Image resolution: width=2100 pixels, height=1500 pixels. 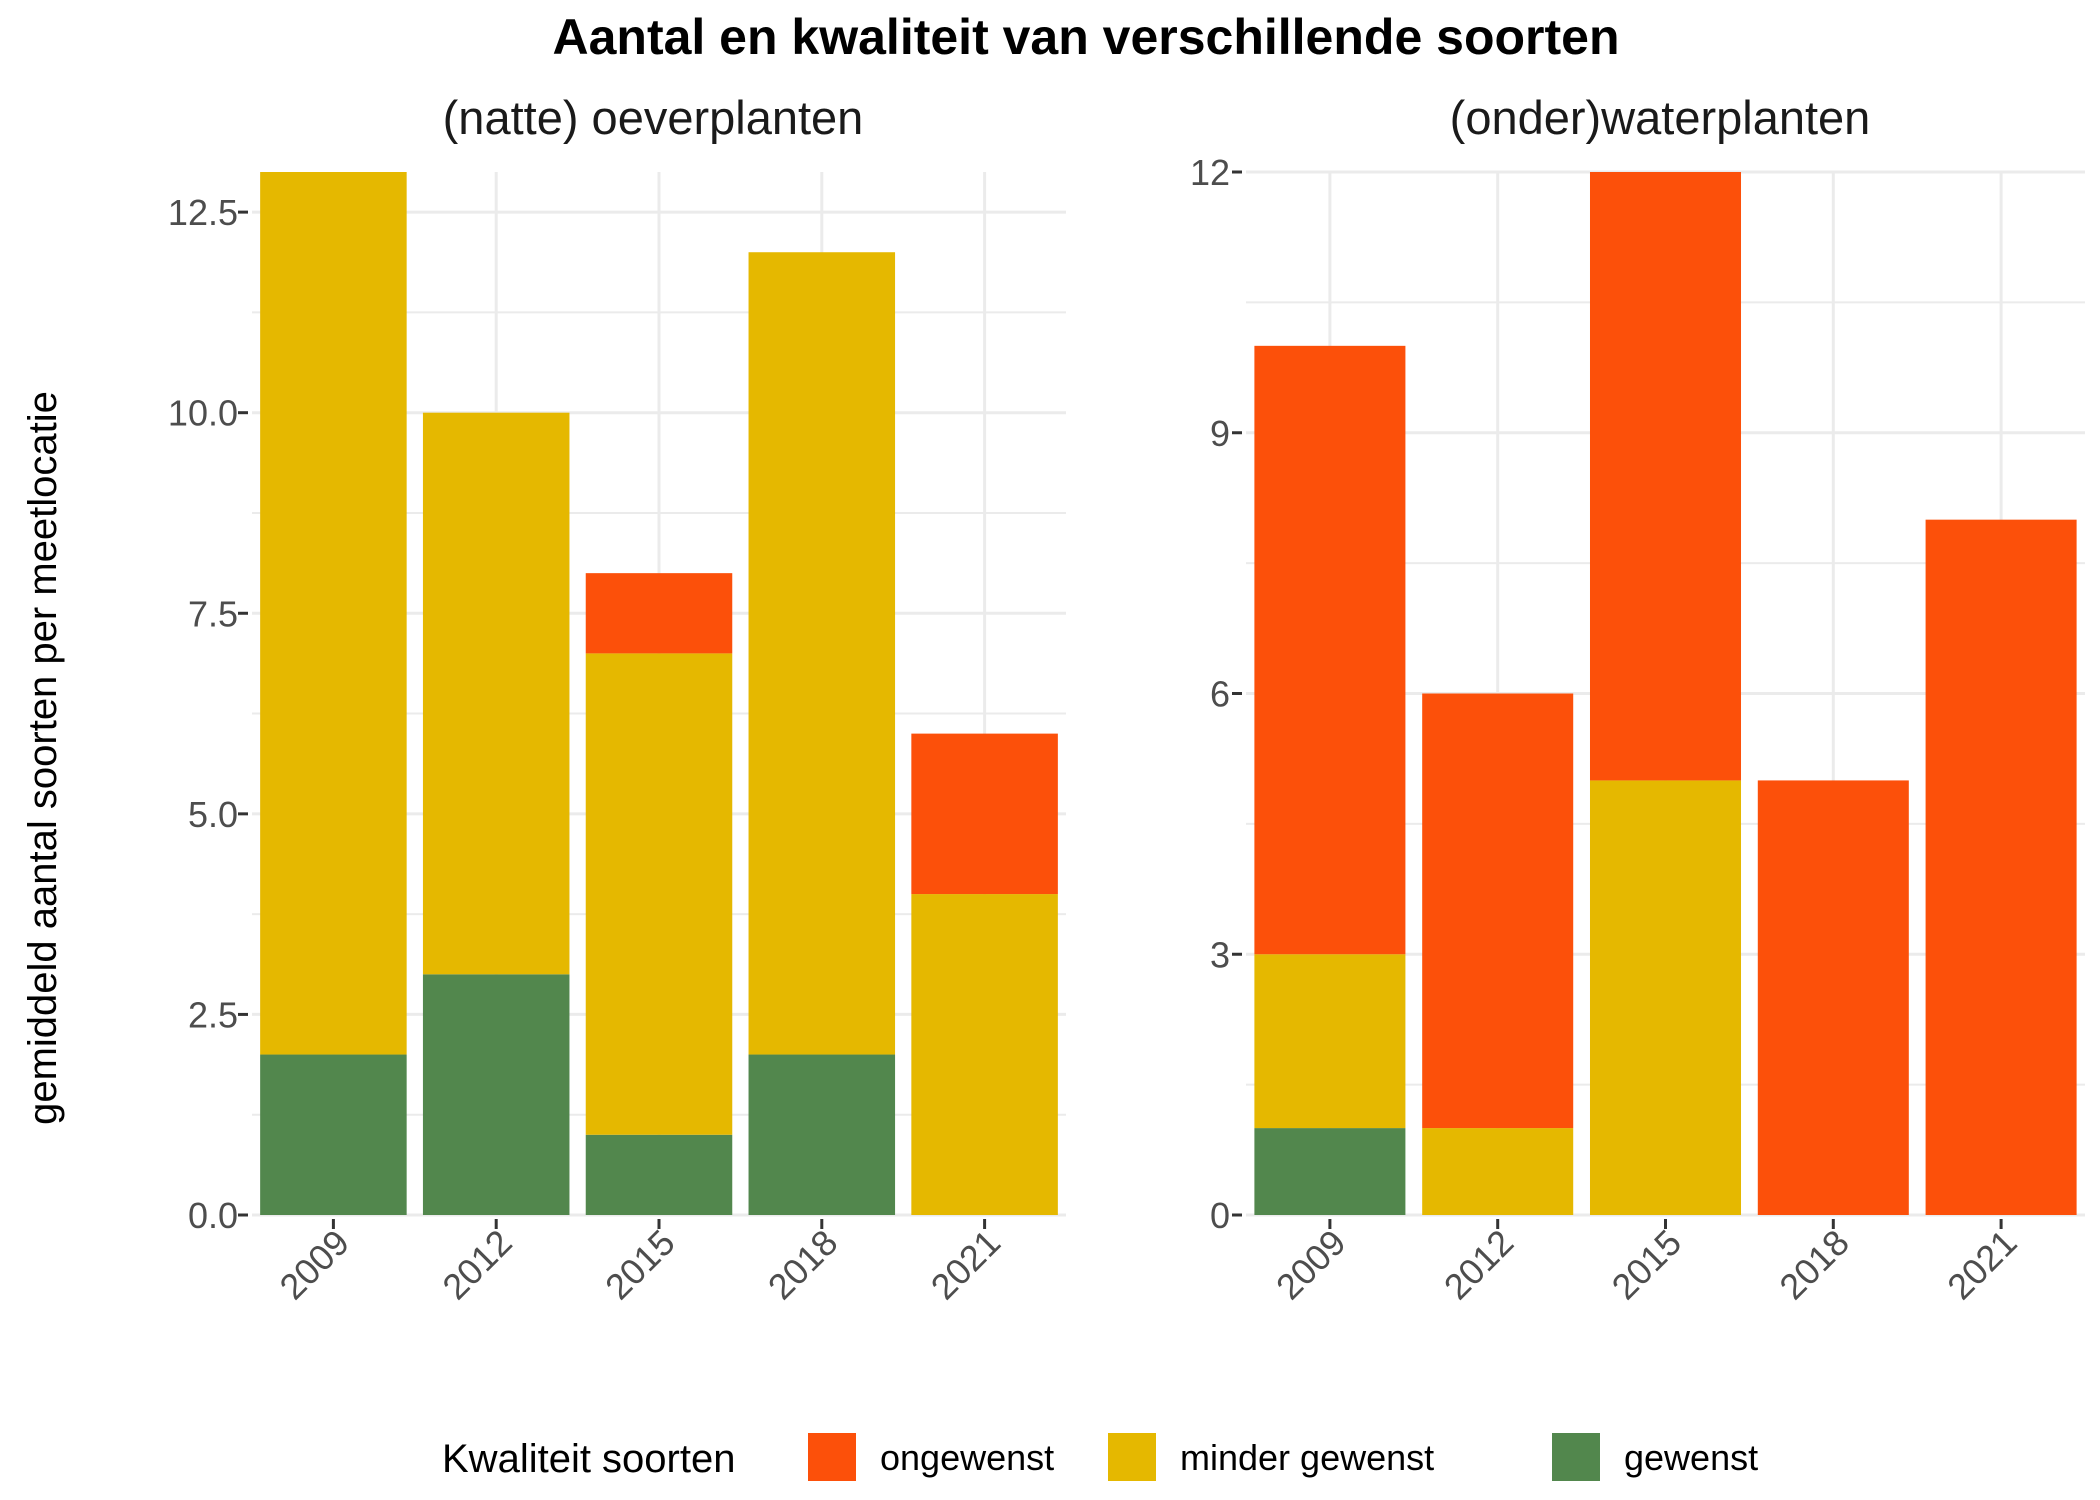 What do you see at coordinates (832, 1457) in the screenshot?
I see `legend-key-ongewenst` at bounding box center [832, 1457].